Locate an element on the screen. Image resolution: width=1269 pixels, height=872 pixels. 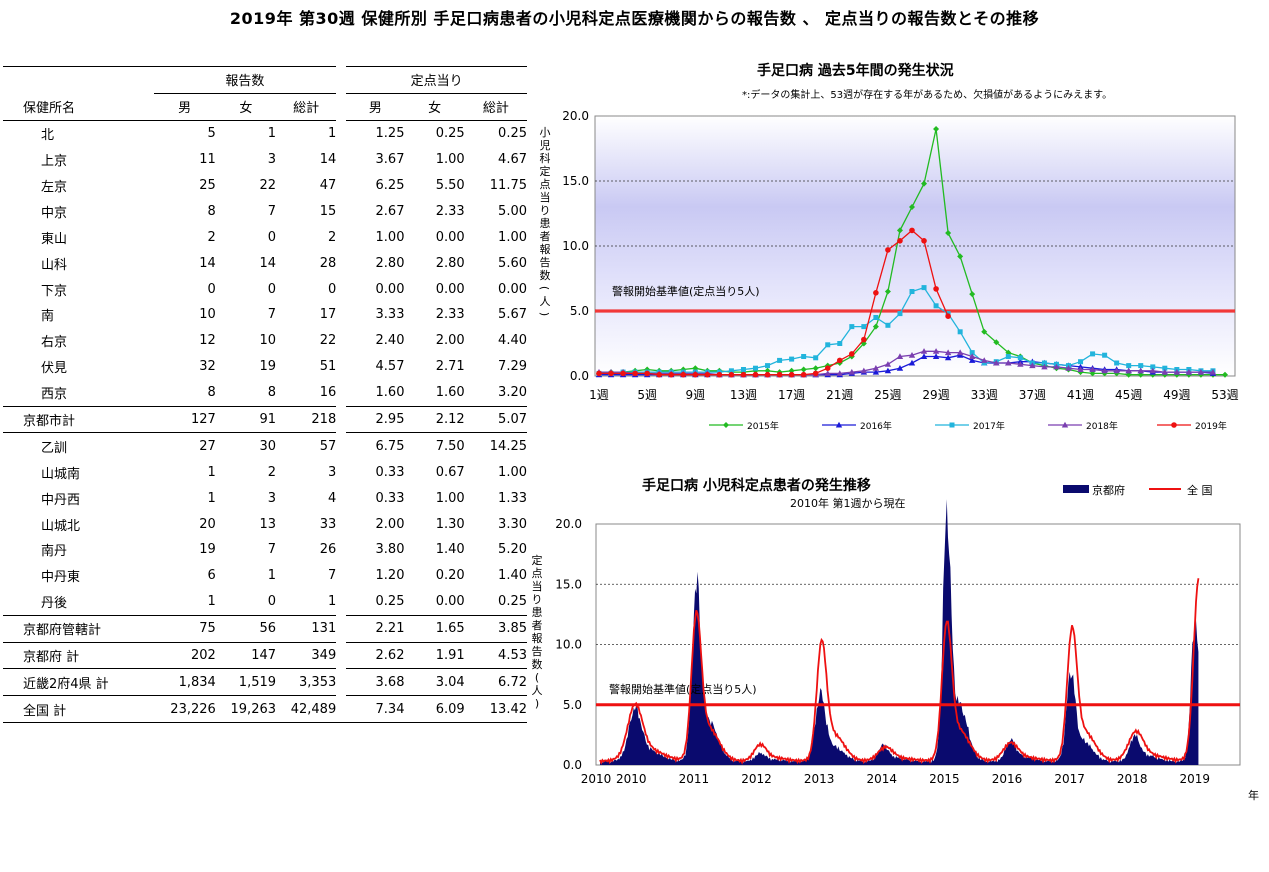
x-tick-label: 41週 is located at coordinates (1080, 395).